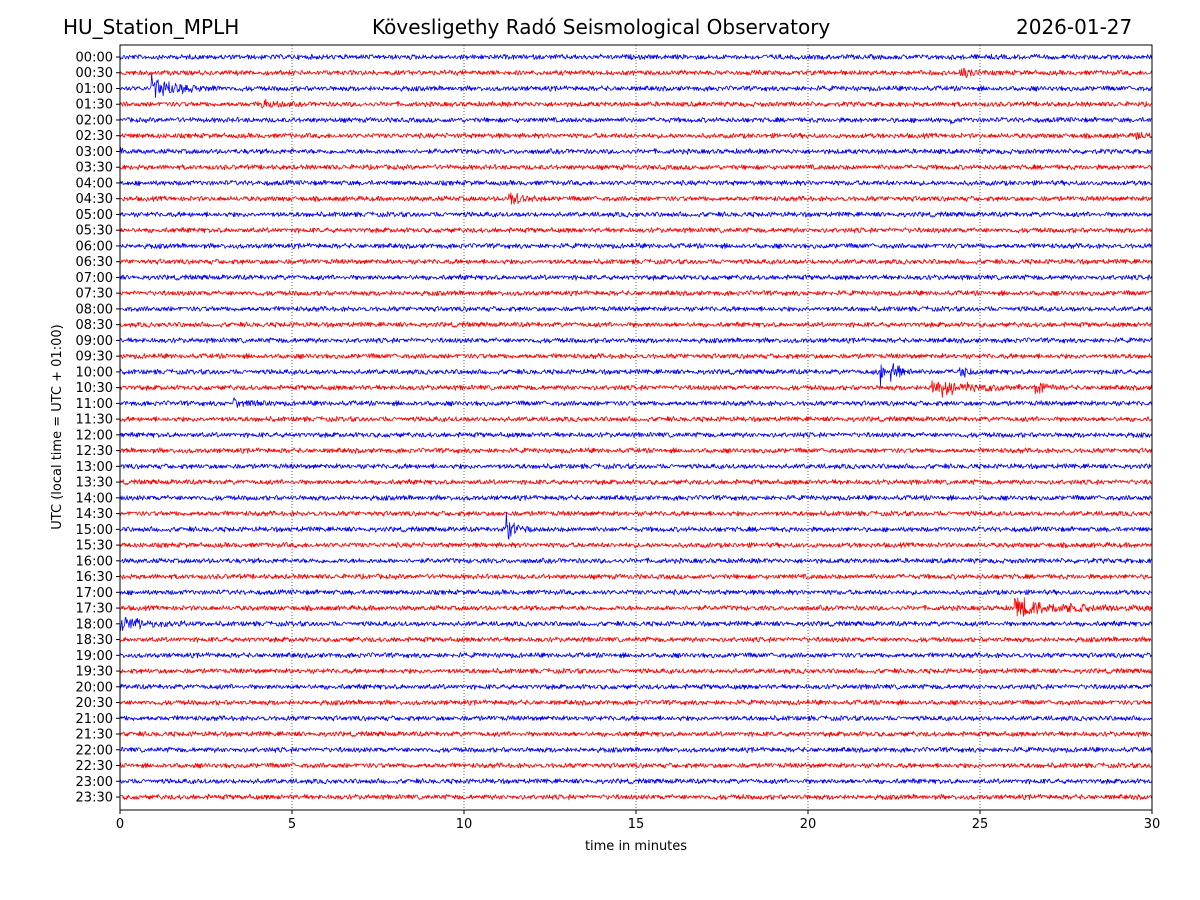  I want to click on y-tick-label: 10:30, so click(94, 388).